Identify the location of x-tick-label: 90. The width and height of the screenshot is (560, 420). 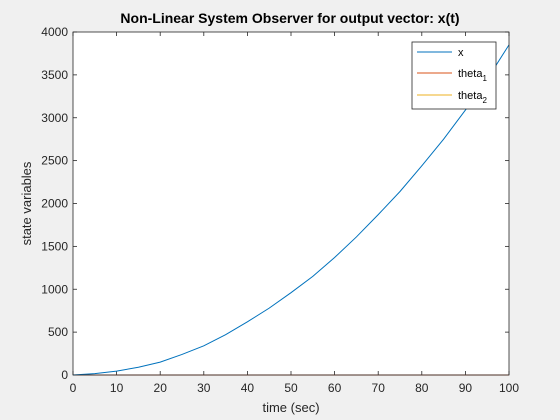
(466, 388).